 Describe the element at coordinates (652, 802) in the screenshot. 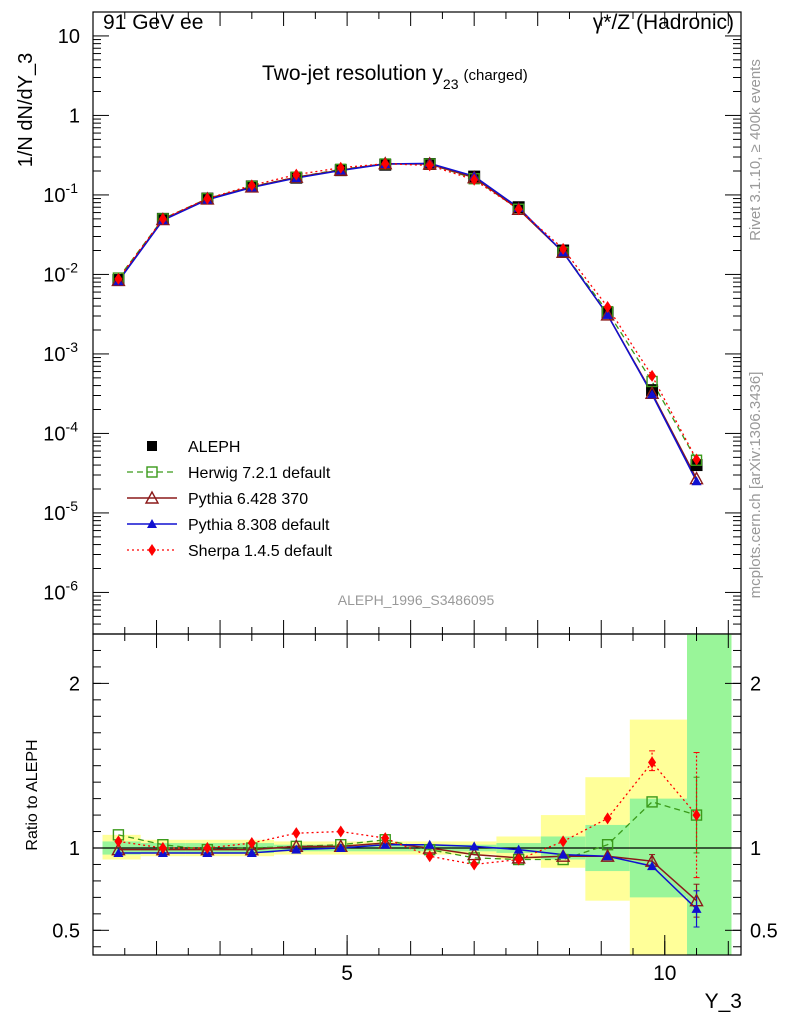

I see `ratio-point-herwig` at that location.